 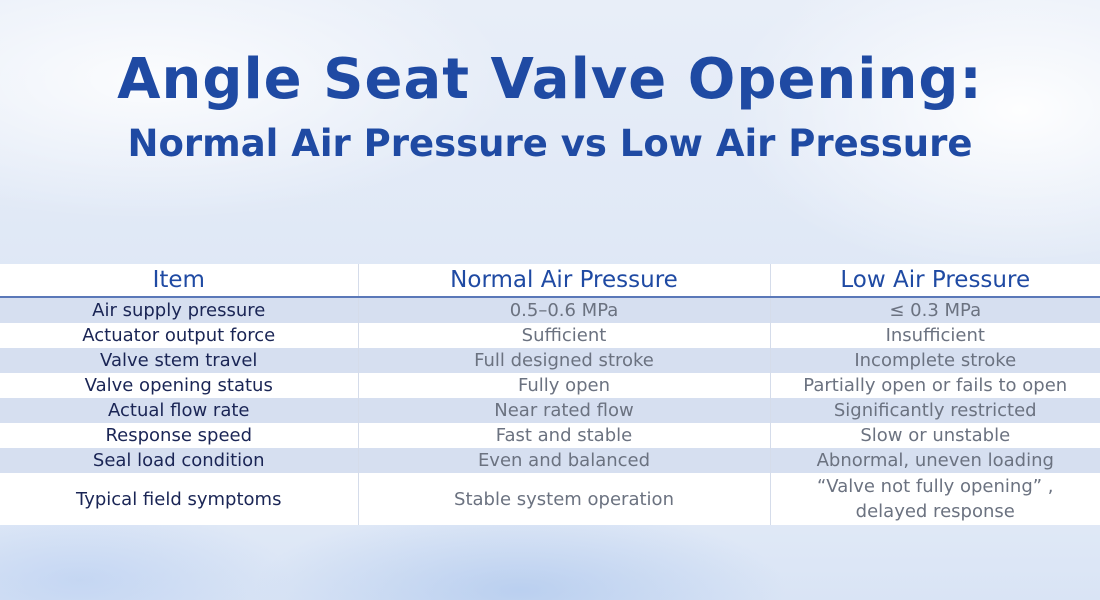 I want to click on row-normal-value: Full designed stroke, so click(x=563, y=360).